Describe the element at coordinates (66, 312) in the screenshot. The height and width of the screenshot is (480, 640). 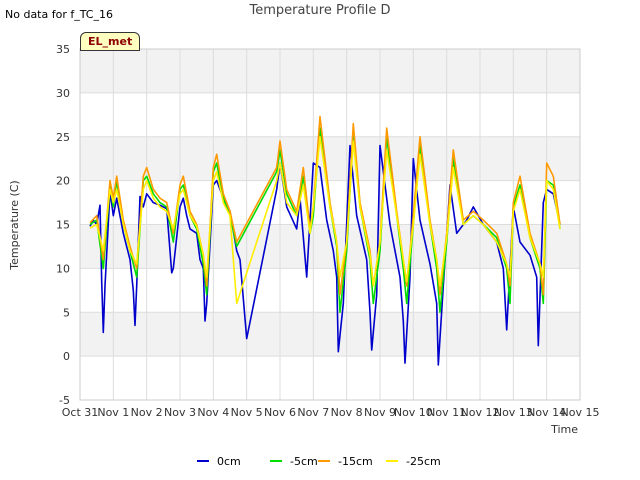
I see `y-tick-label: 5` at that location.